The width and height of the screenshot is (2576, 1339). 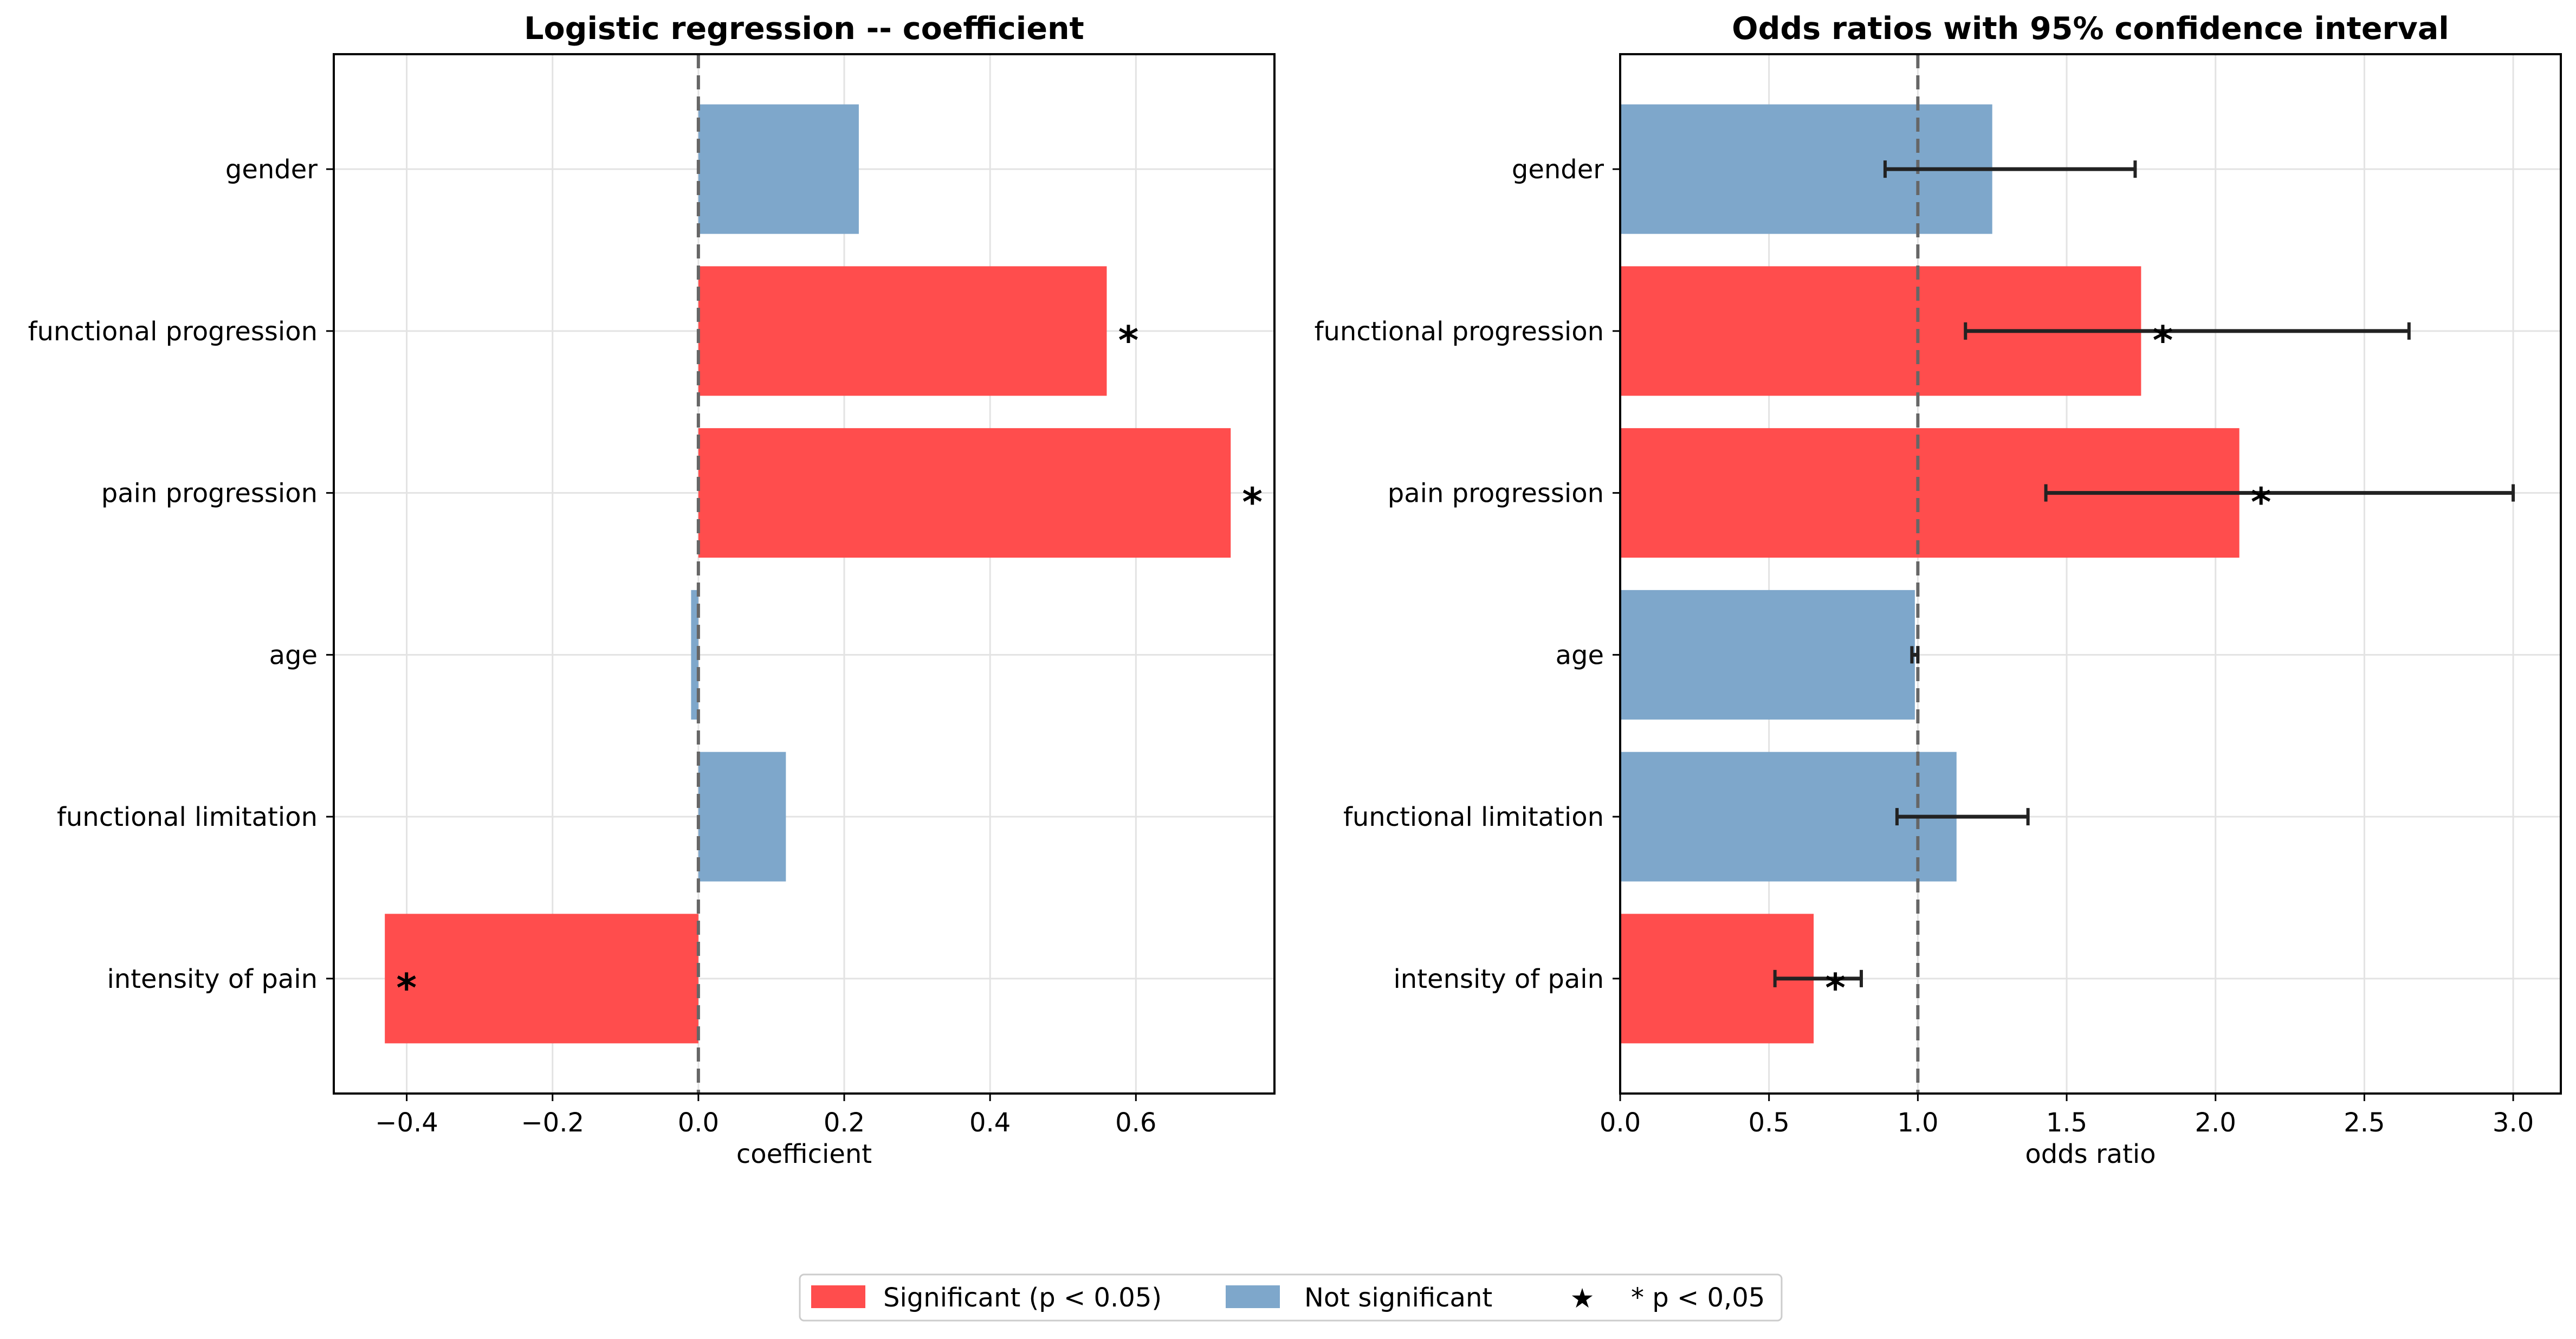 I want to click on legend-label: * p < 0,05, so click(x=1698, y=1298).